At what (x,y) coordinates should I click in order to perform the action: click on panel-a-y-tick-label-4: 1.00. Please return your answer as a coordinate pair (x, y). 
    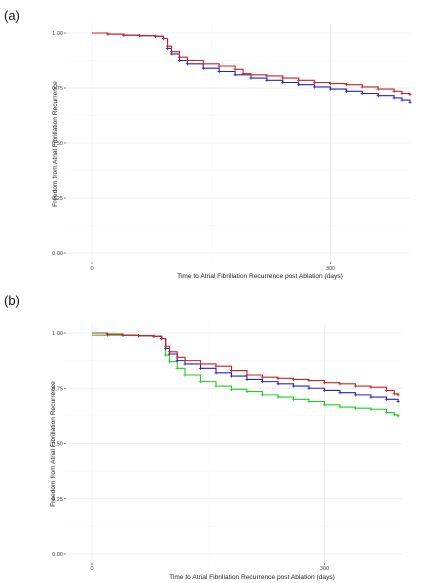
    Looking at the image, I should click on (57, 34).